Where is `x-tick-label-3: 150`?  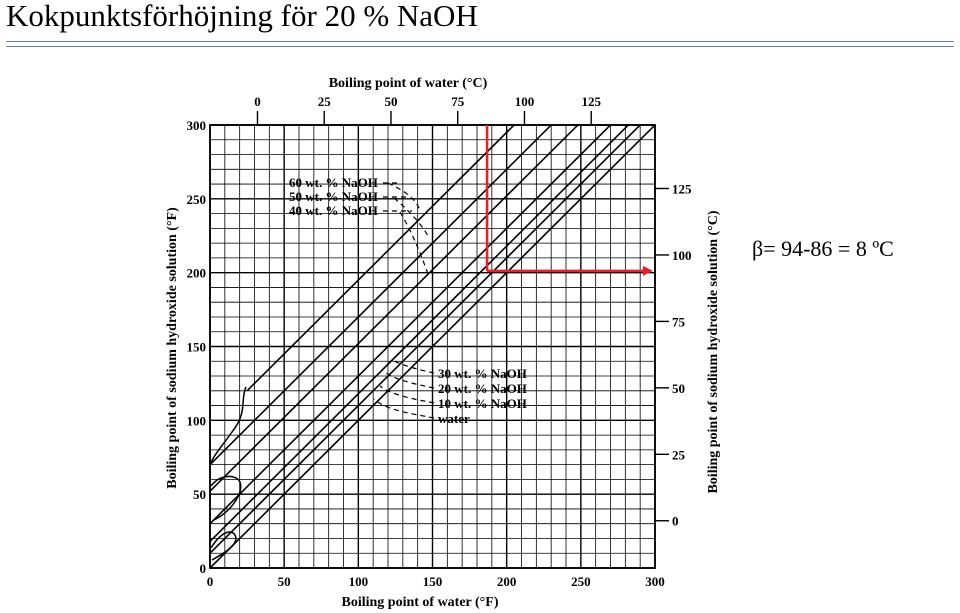 x-tick-label-3: 150 is located at coordinates (433, 581).